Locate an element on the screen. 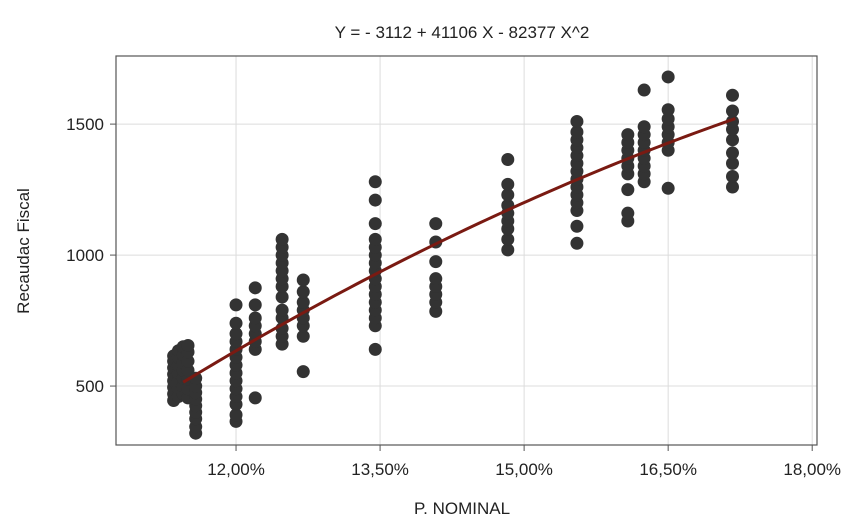  x-tick-label: 12,00% is located at coordinates (236, 469).